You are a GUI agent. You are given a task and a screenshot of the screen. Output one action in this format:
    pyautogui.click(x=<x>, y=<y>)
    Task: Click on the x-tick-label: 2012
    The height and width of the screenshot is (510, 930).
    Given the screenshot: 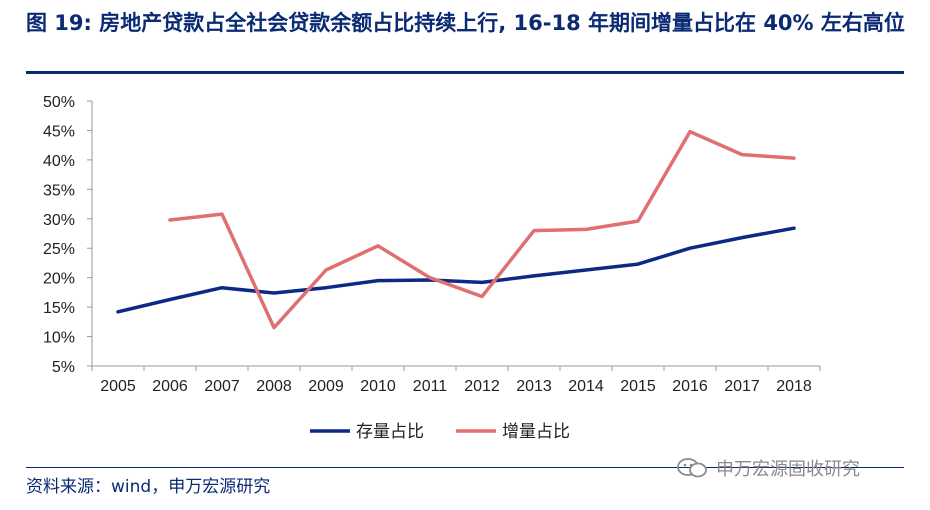 What is the action you would take?
    pyautogui.click(x=482, y=386)
    